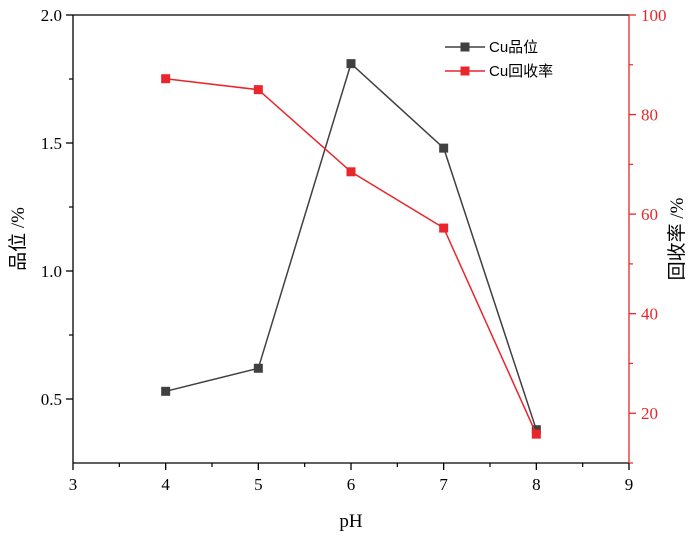  Describe the element at coordinates (18, 239) in the screenshot. I see `y-axis-left-title: 品位 /%` at that location.